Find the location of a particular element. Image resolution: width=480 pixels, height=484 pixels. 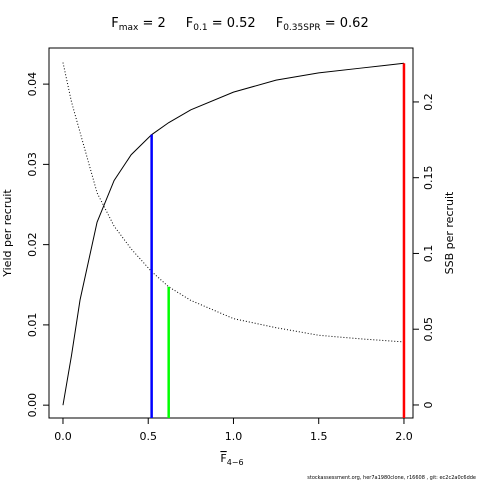

y2-tick-label: 0.05 is located at coordinates (428, 329).